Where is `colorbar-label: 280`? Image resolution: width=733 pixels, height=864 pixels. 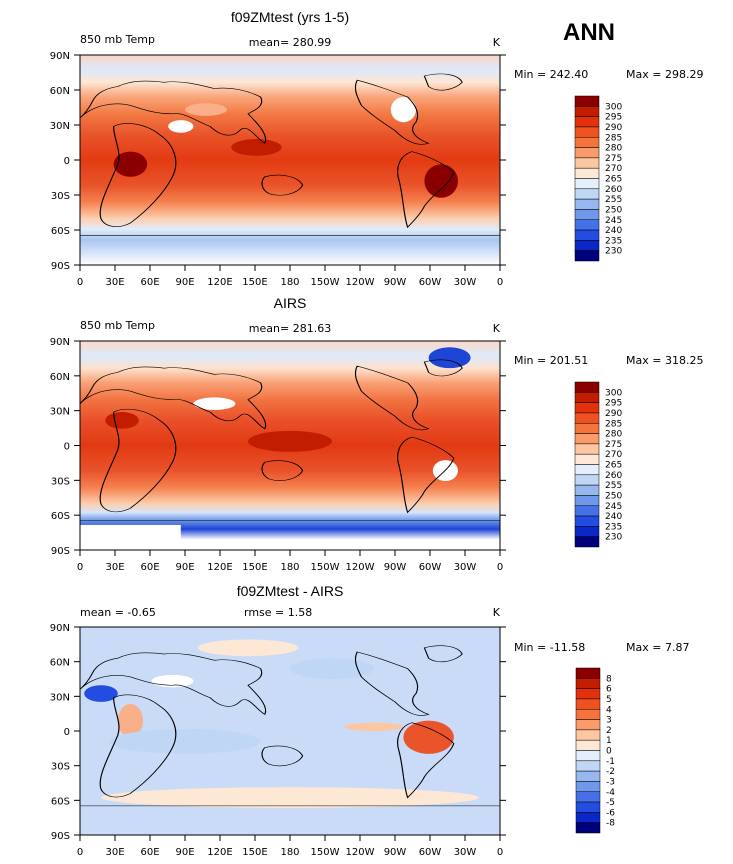
colorbar-label: 280 is located at coordinates (613, 149).